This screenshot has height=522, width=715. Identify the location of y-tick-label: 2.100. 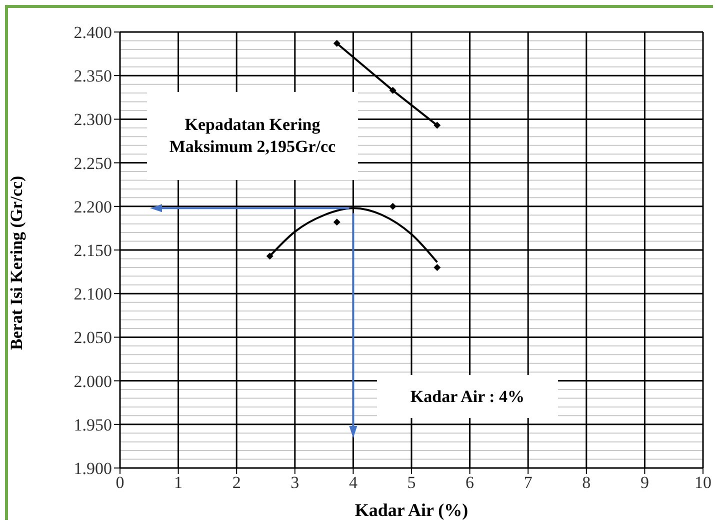
(93, 294).